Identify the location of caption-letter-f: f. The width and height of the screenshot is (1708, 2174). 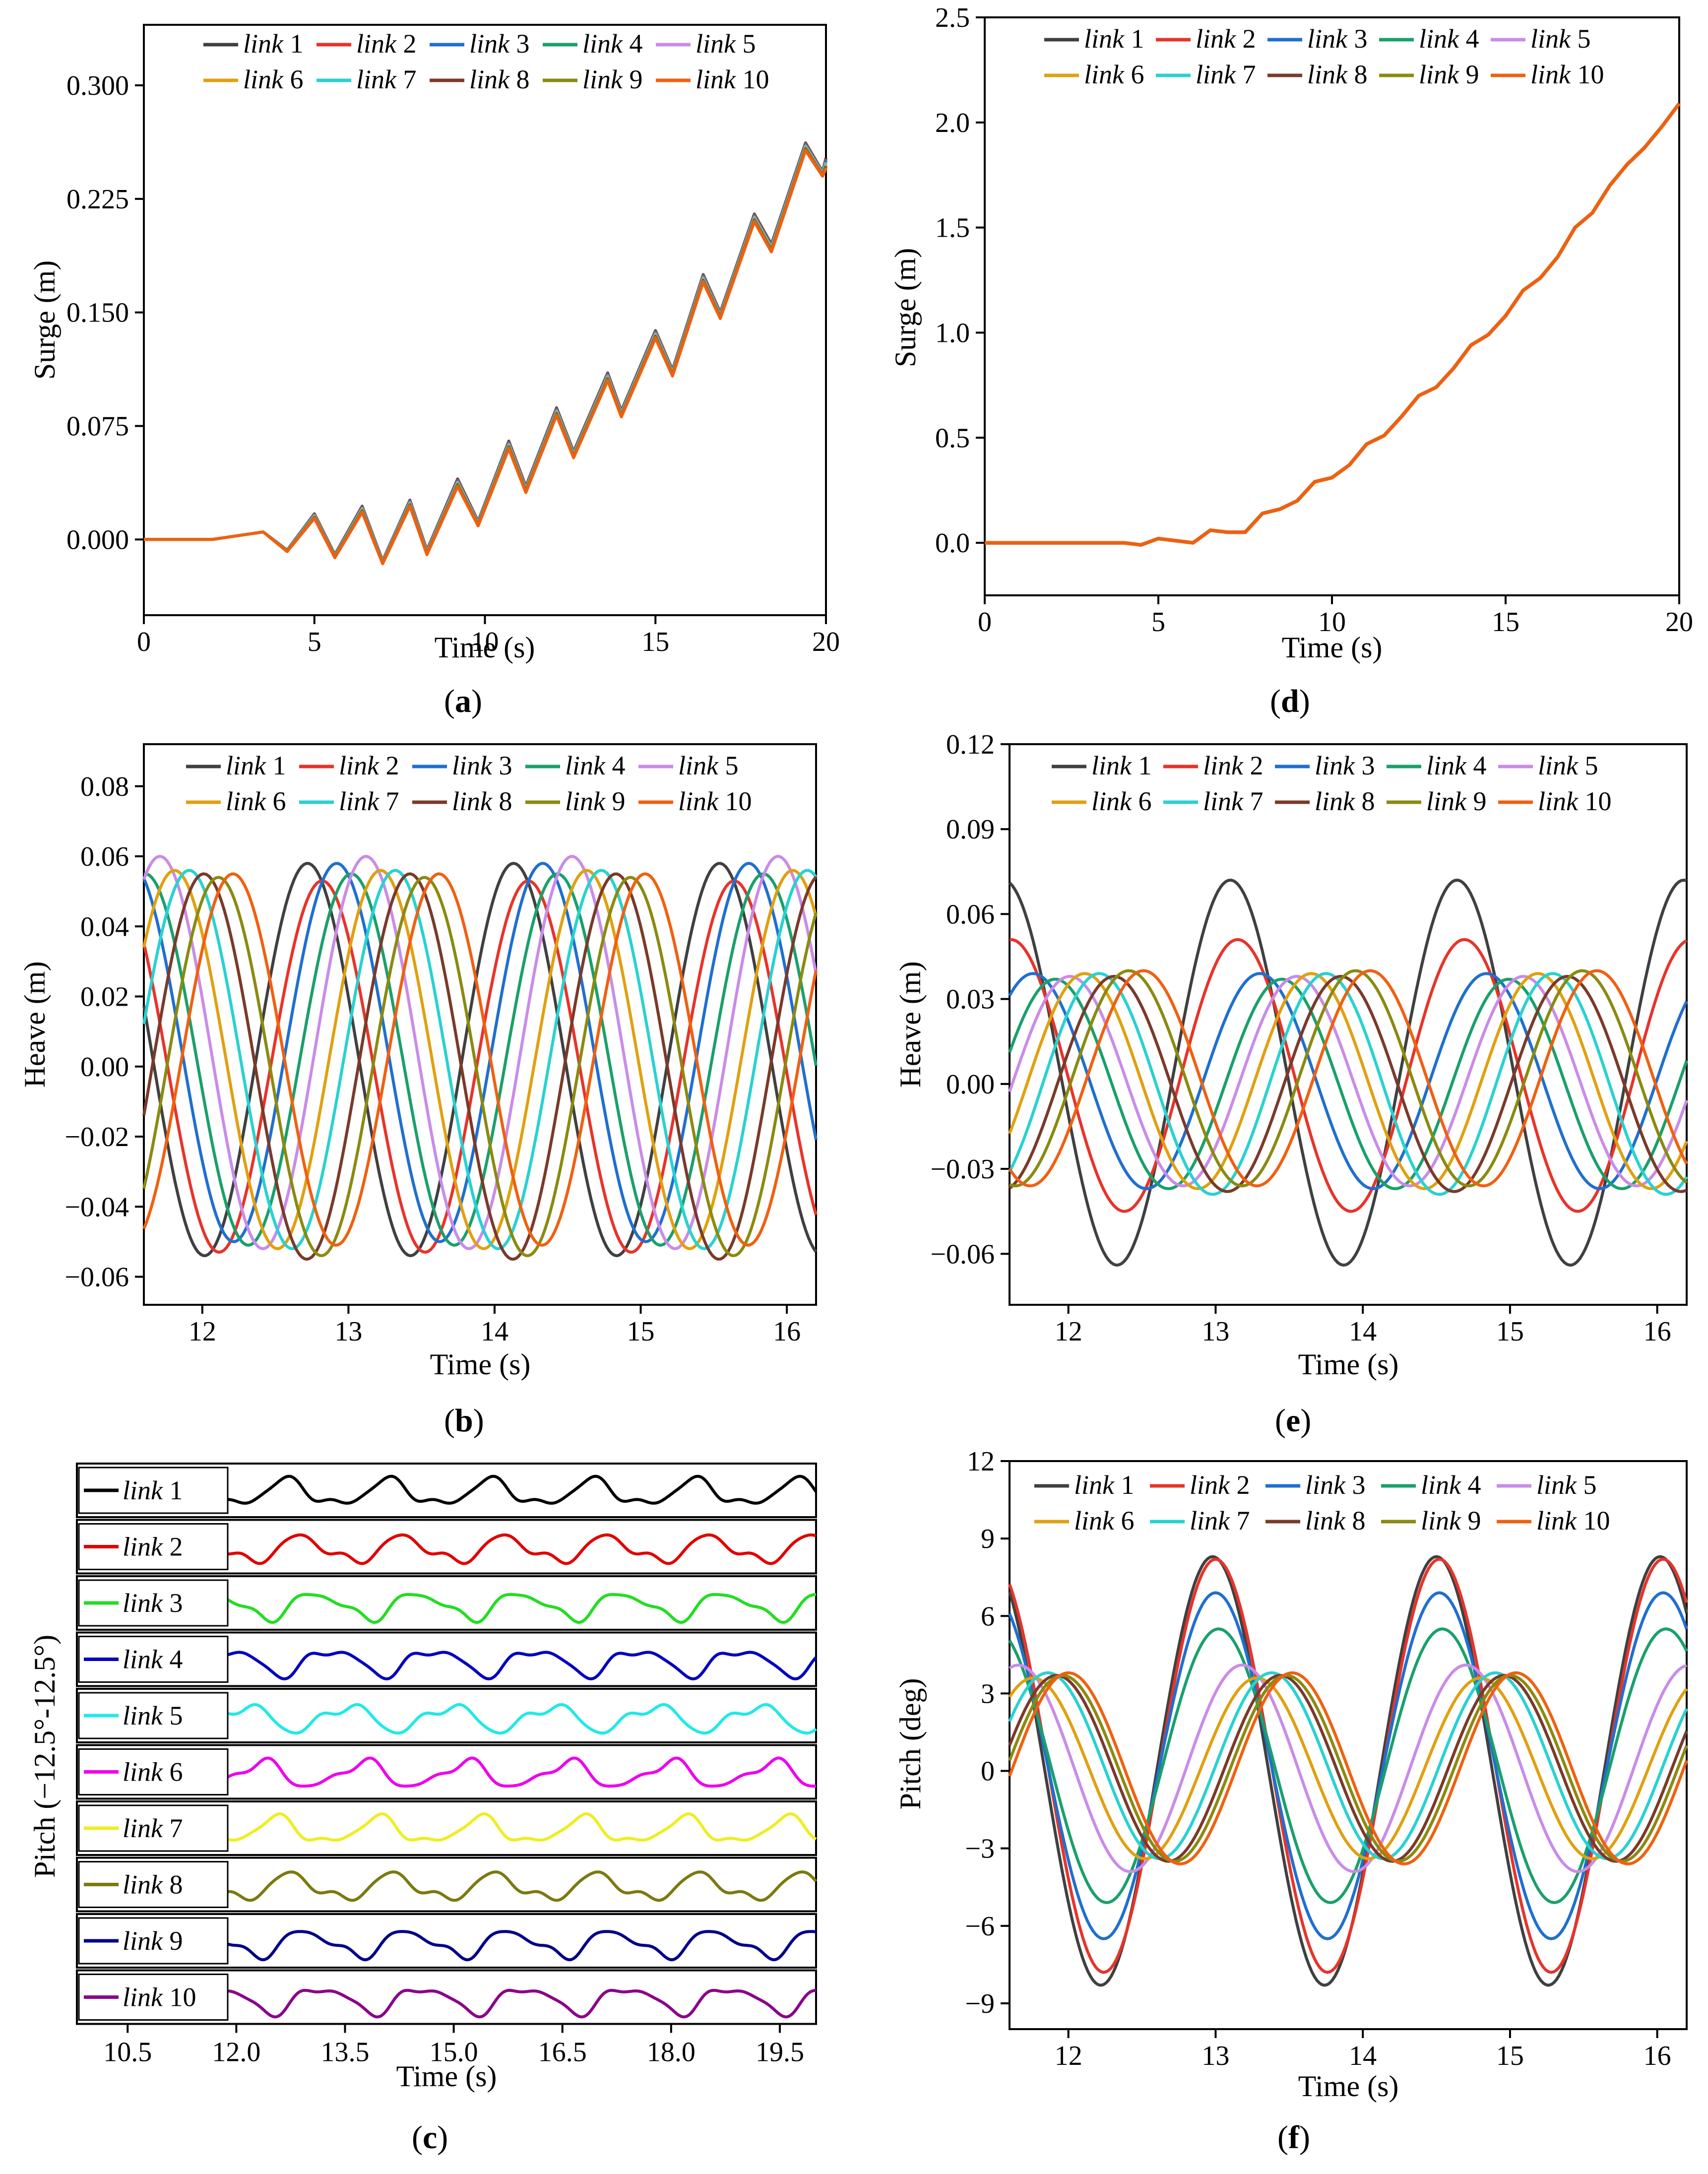
(1294, 2137).